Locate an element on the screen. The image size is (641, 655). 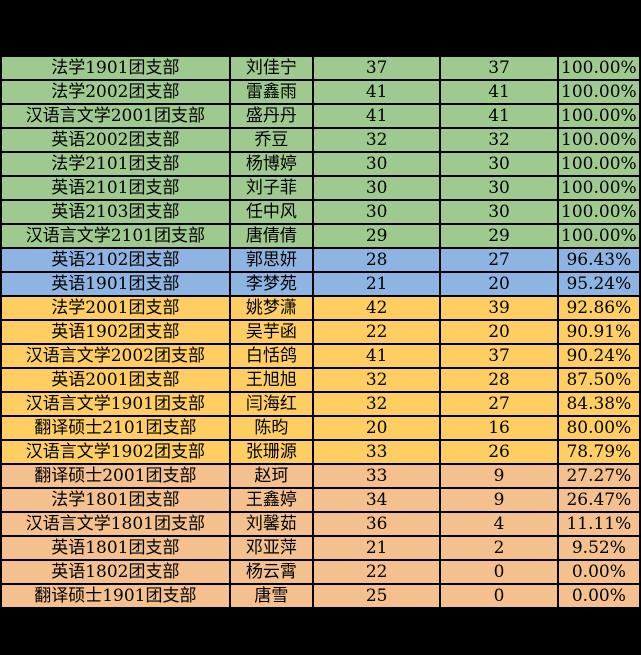
cell-branch: 英语1901团支部 is located at coordinates (115, 284).